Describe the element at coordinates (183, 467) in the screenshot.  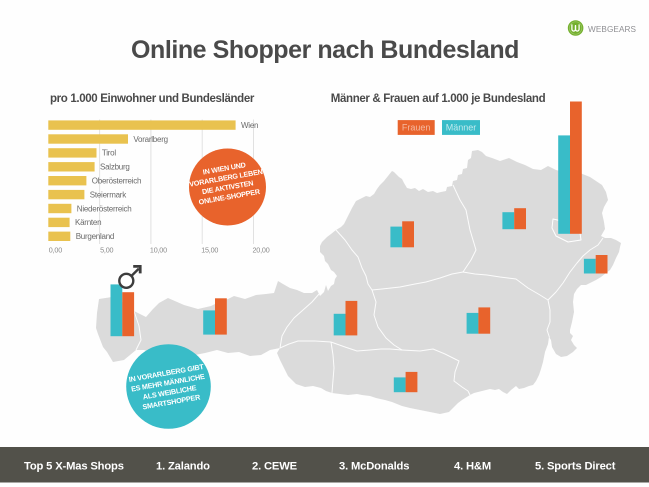
I see `svg-text: 1. Zalando` at that location.